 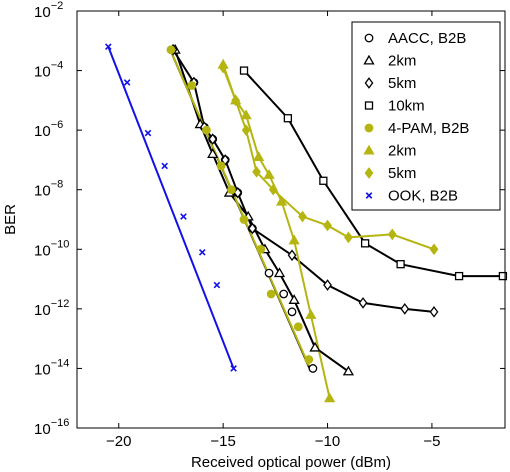 I want to click on x-tick-label: −15, so click(x=222, y=441).